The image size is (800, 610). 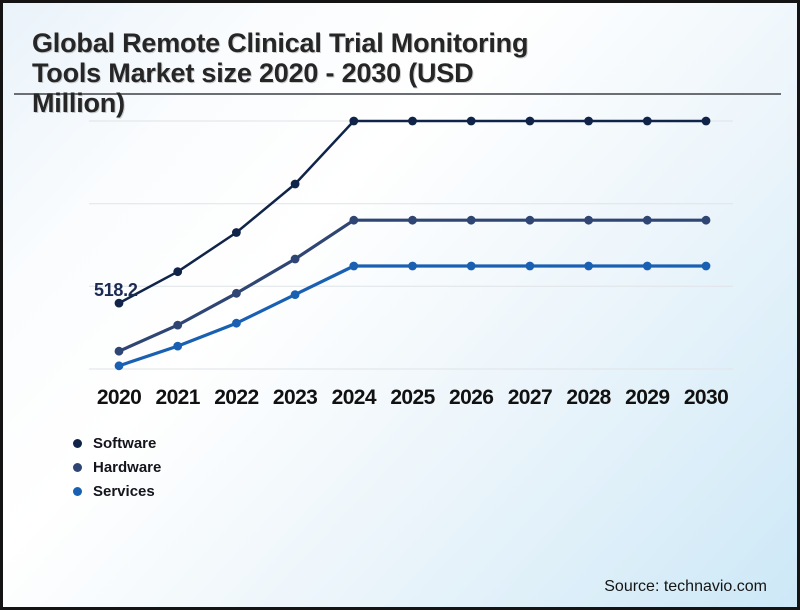 I want to click on software-data-point-2026, so click(x=471, y=121).